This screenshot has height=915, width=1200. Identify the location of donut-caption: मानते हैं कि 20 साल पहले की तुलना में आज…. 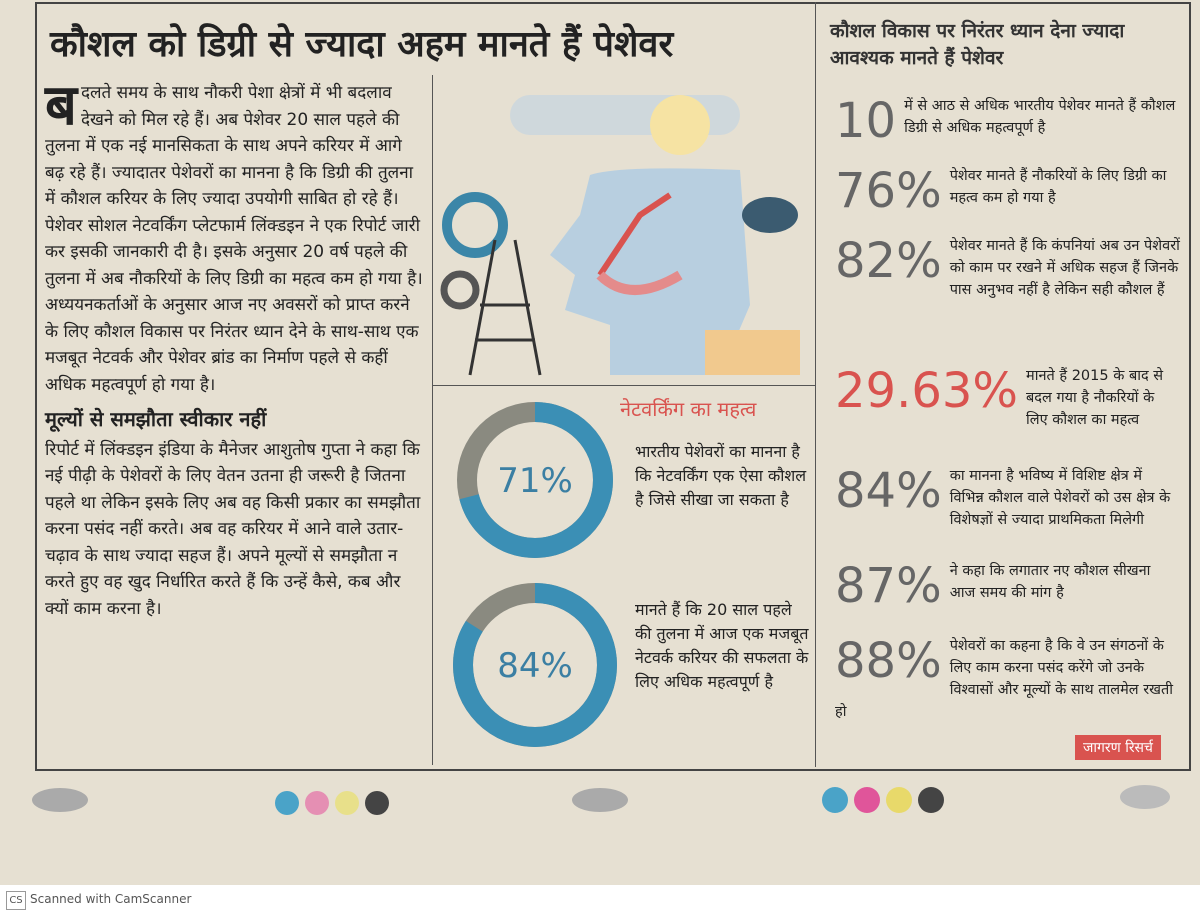
(722, 645).